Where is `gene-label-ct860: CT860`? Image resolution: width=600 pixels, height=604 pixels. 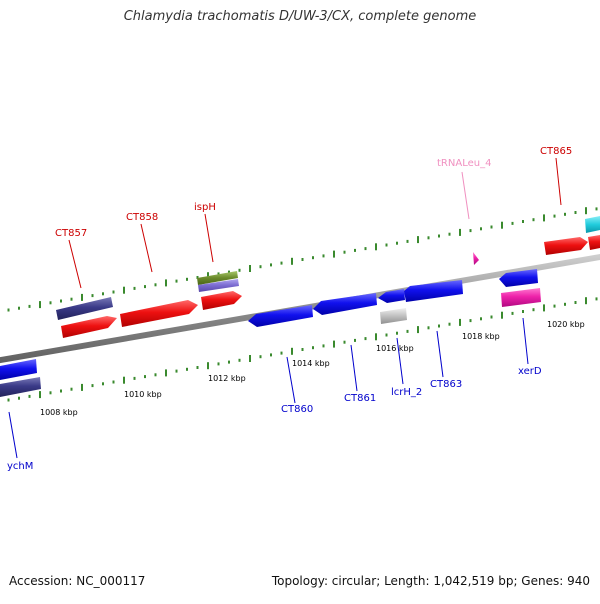 gene-label-ct860: CT860 is located at coordinates (297, 409).